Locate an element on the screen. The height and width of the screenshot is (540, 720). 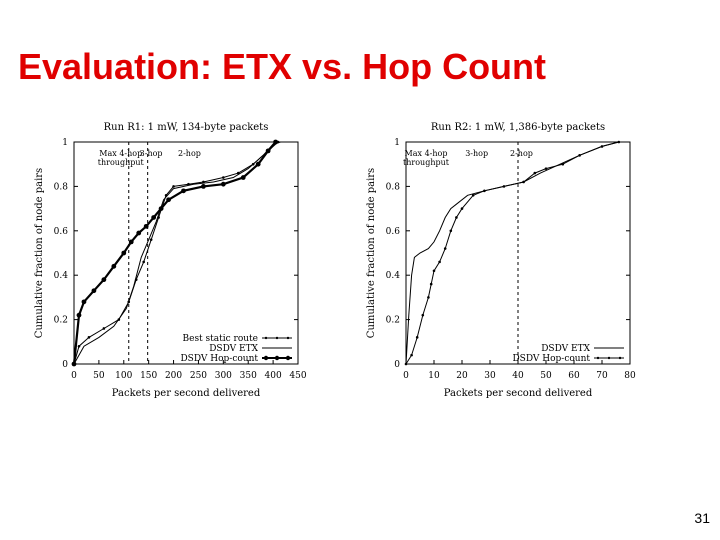
slide-title: Evaluation: ETX vs. Hop Count is located at coordinates (282, 66).